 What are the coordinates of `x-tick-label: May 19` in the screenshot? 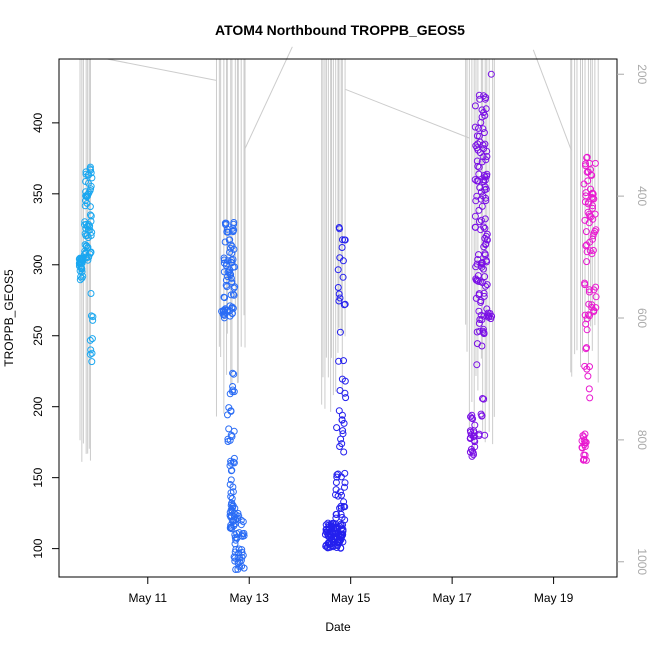 It's located at (554, 598).